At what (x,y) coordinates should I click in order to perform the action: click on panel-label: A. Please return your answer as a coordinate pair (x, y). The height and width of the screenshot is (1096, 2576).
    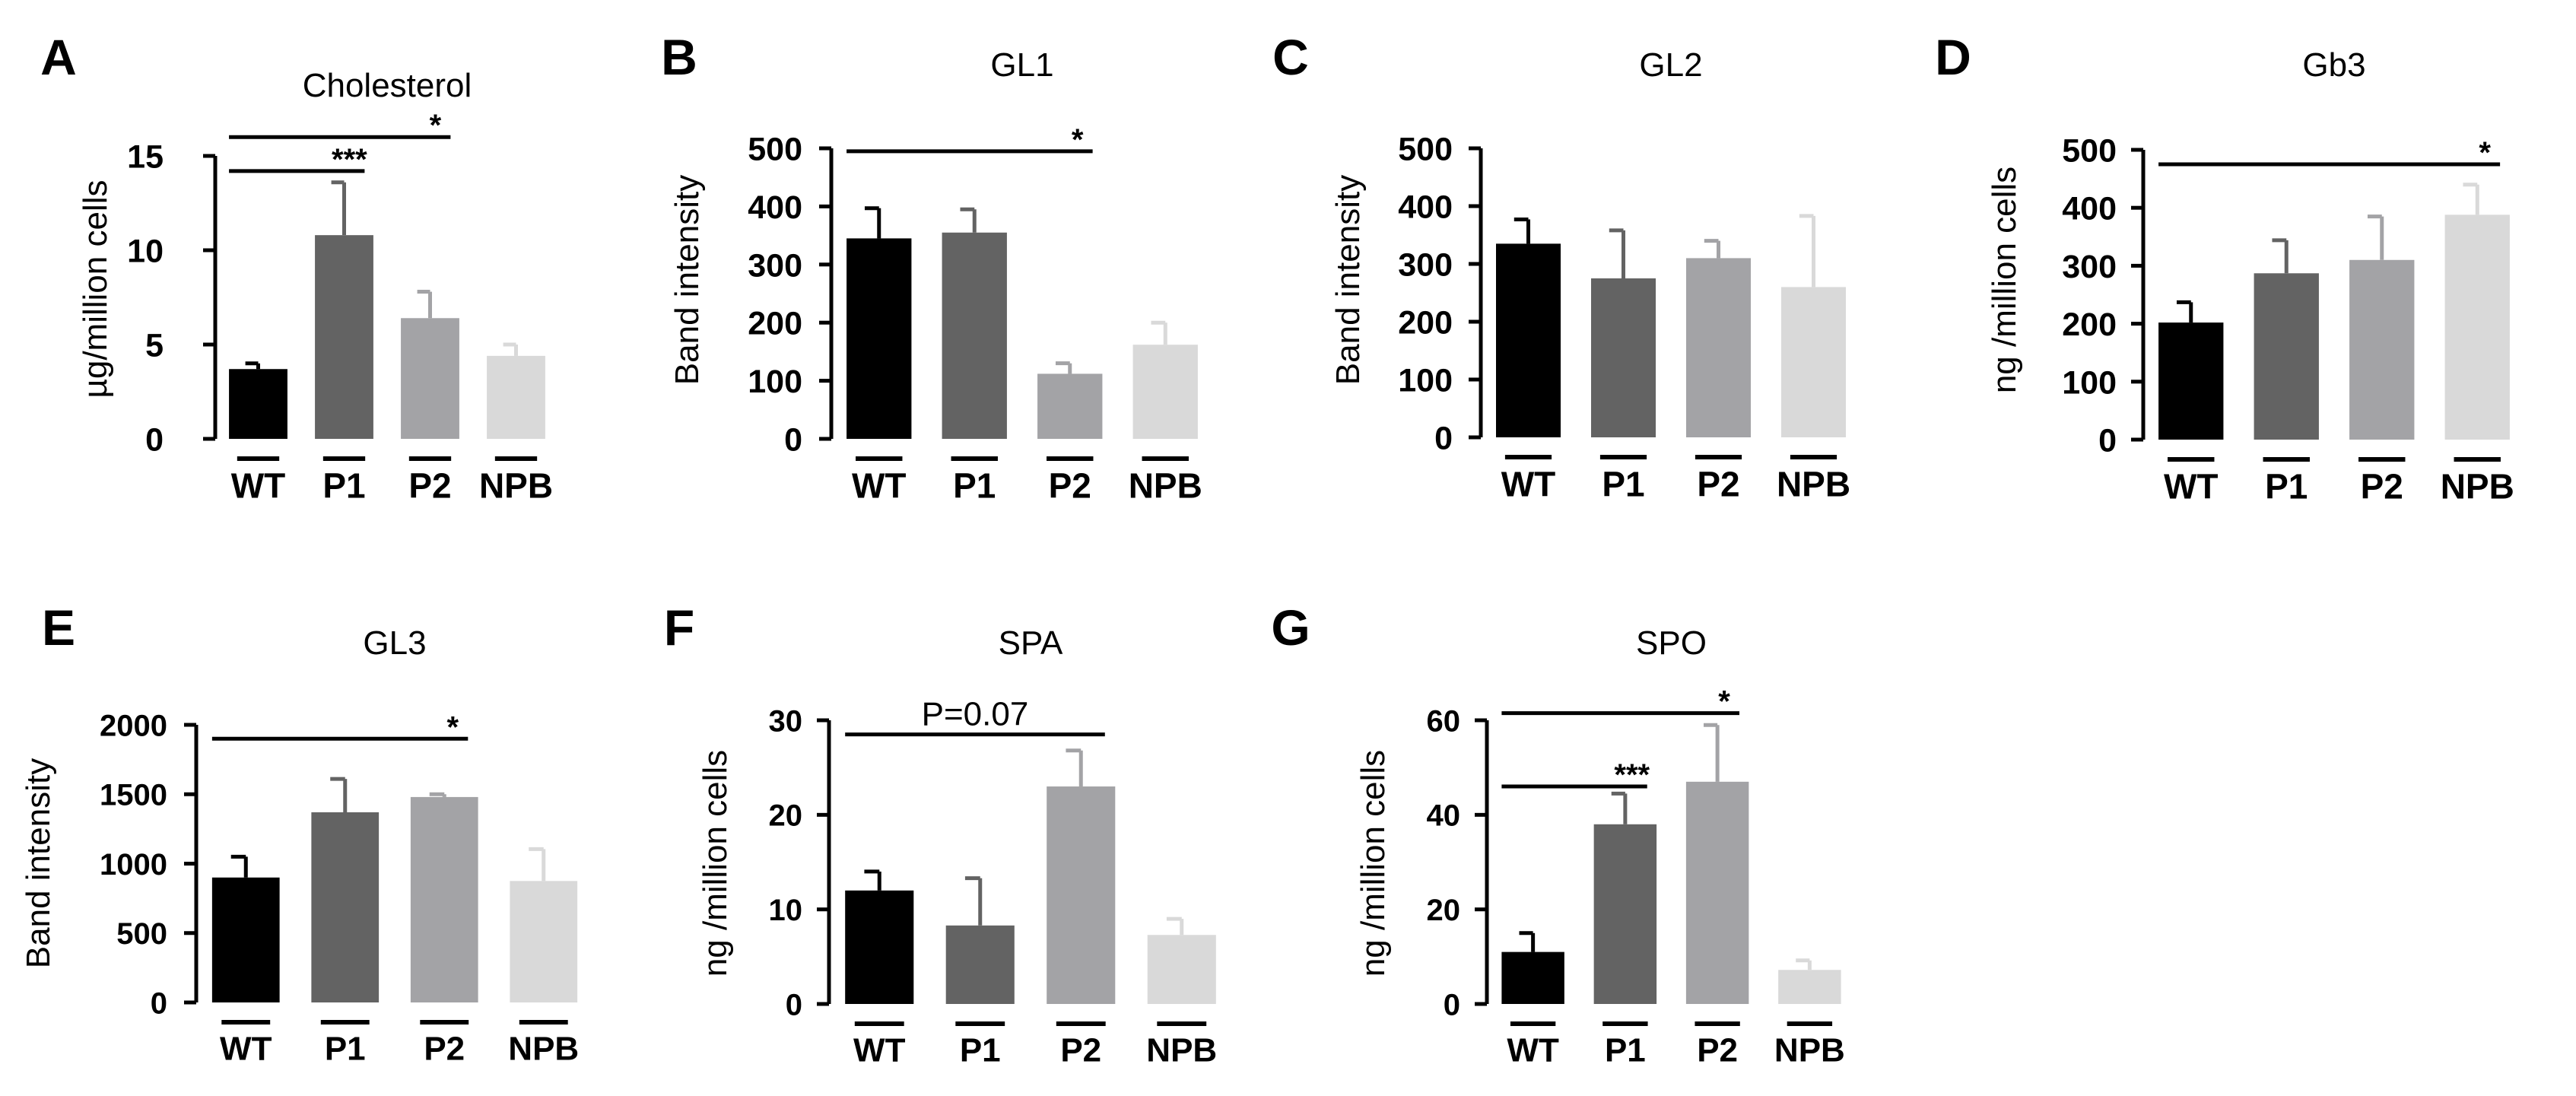
    Looking at the image, I should click on (58, 57).